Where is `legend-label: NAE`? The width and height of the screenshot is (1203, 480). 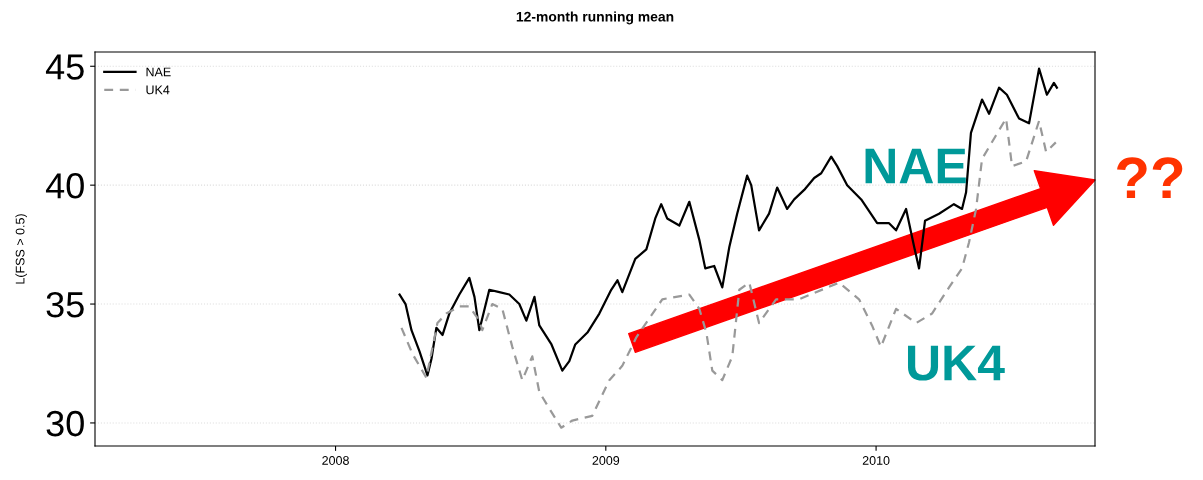
legend-label: NAE is located at coordinates (158, 72).